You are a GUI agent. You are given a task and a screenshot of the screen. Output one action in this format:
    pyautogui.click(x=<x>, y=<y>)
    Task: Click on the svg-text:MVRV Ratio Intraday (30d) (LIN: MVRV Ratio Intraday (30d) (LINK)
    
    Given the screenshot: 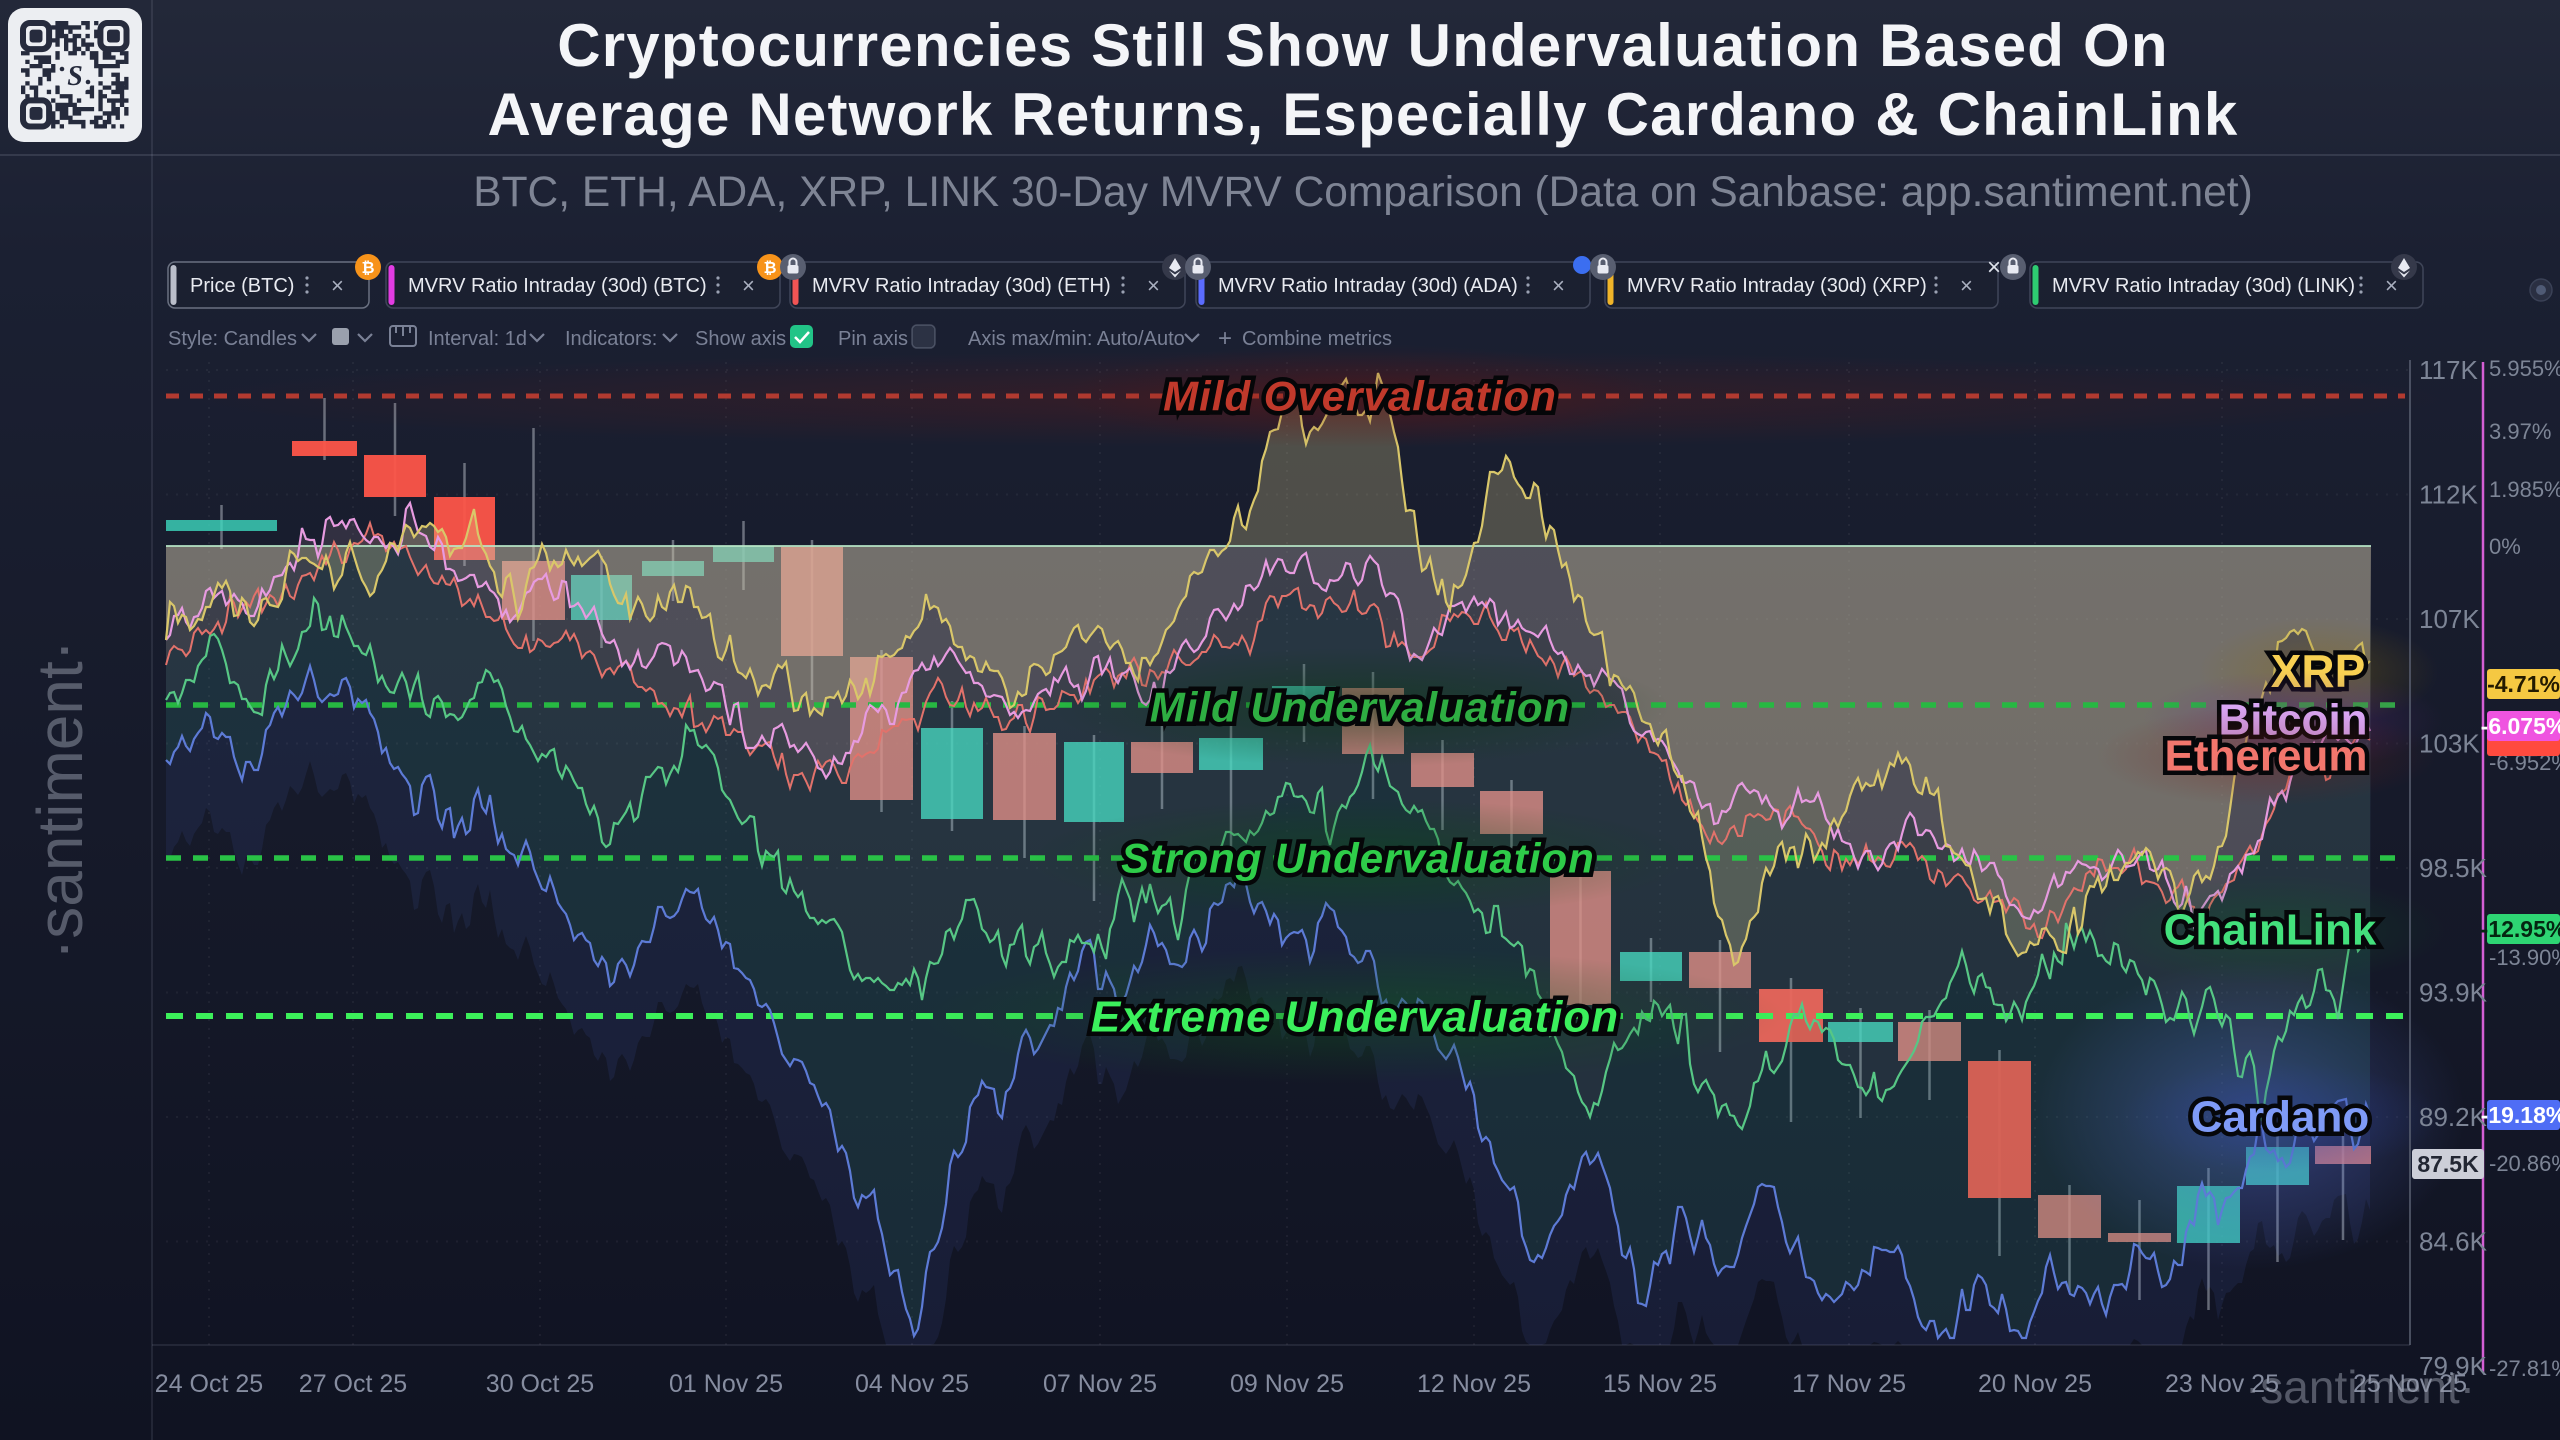 What is the action you would take?
    pyautogui.click(x=2203, y=286)
    